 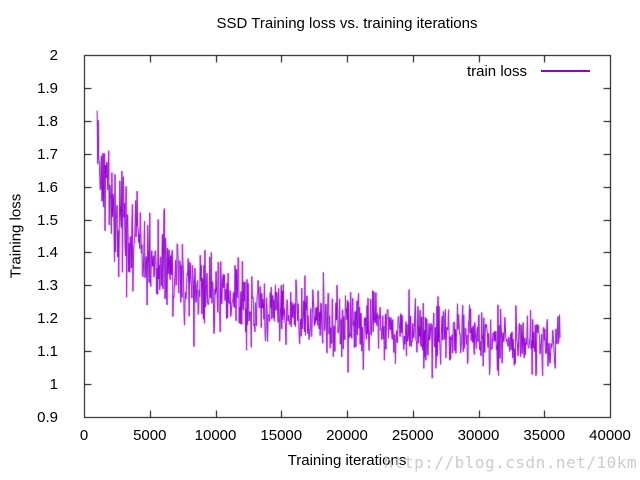 I want to click on legend-label: train loss, so click(x=496, y=71).